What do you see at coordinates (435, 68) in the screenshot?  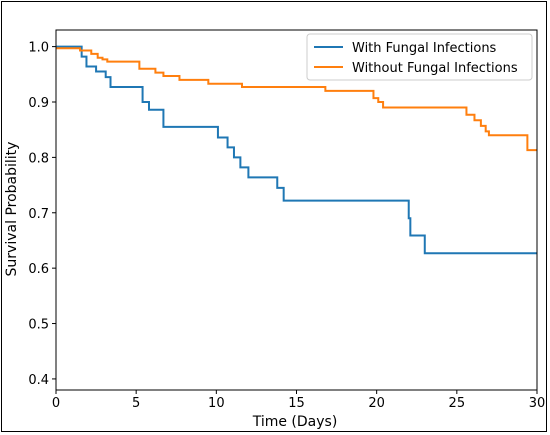 I see `legend-label-2: Without Fungal Infections` at bounding box center [435, 68].